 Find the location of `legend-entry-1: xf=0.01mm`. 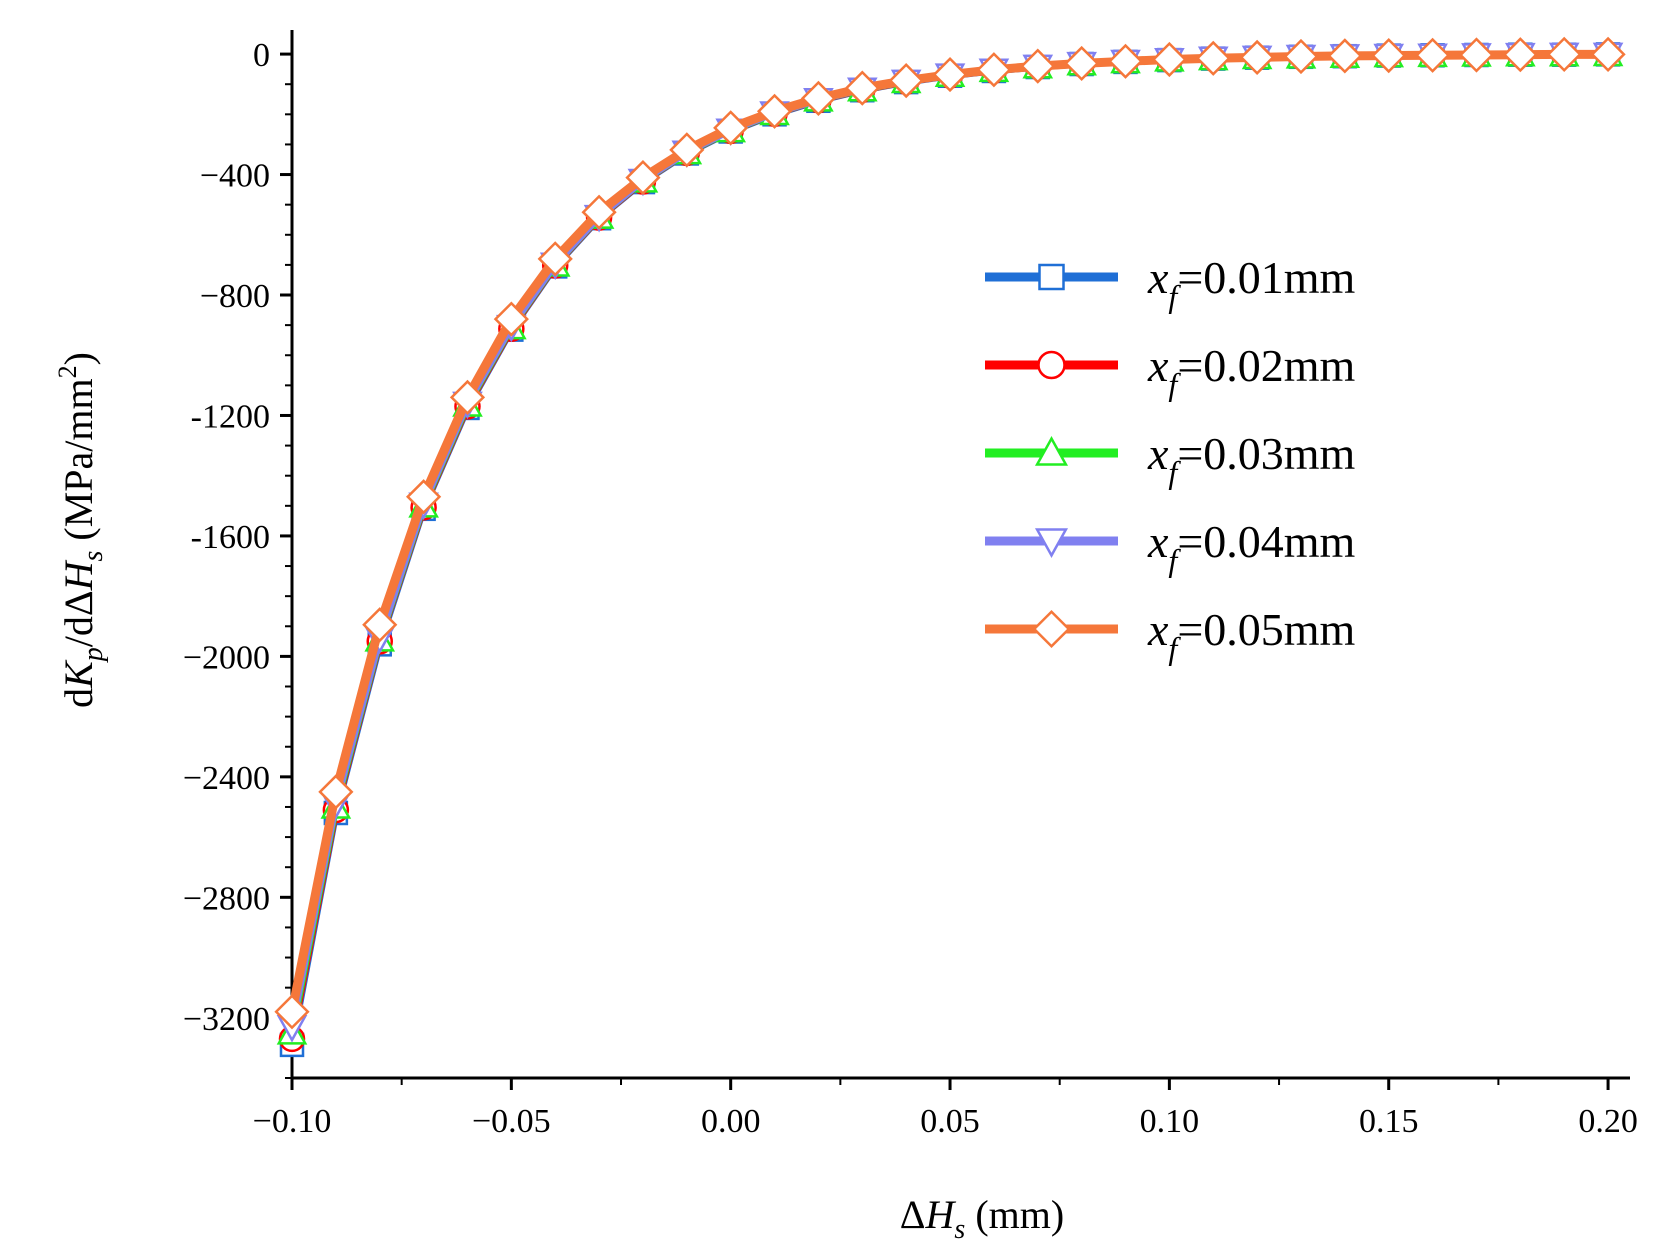

legend-entry-1: xf=0.01mm is located at coordinates (1170, 283).